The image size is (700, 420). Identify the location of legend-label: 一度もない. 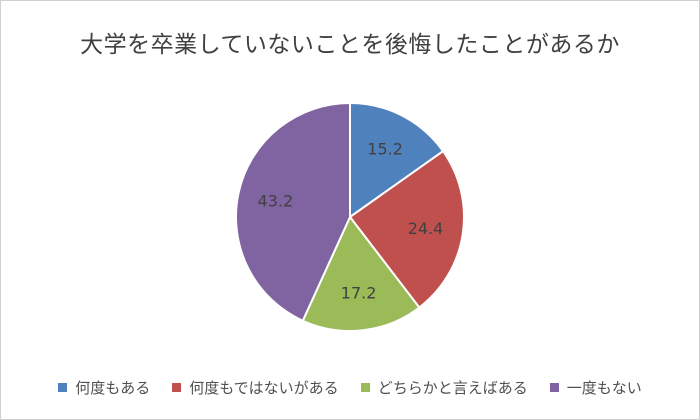
(604, 388).